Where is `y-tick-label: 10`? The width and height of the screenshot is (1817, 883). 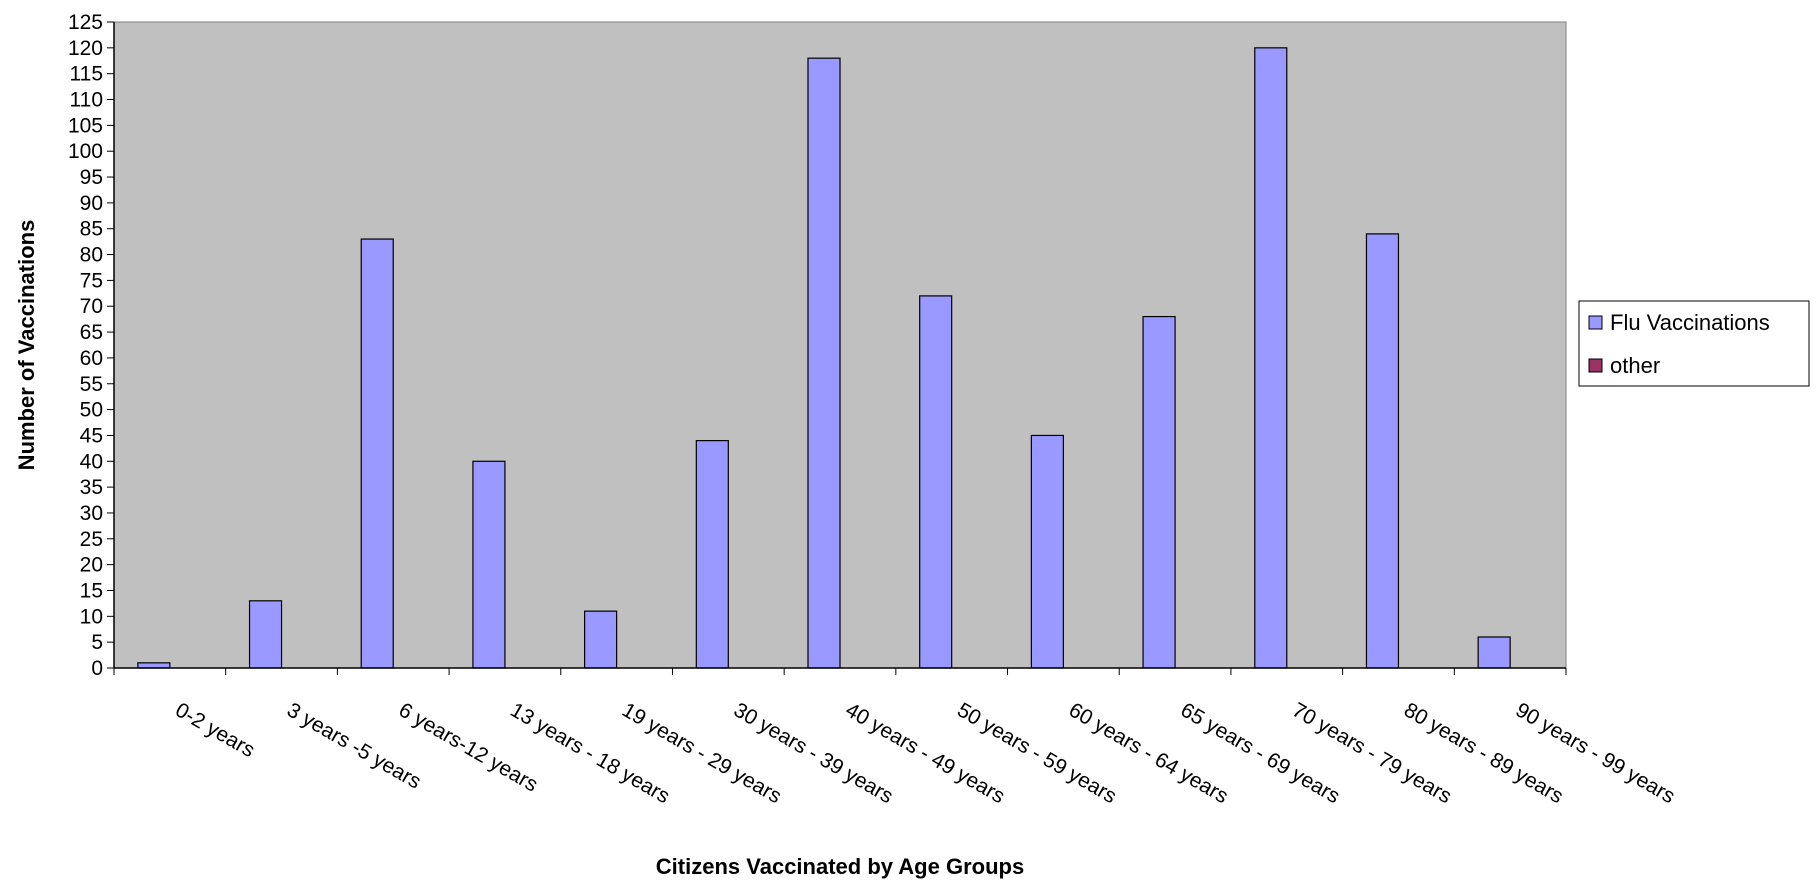 y-tick-label: 10 is located at coordinates (91, 616).